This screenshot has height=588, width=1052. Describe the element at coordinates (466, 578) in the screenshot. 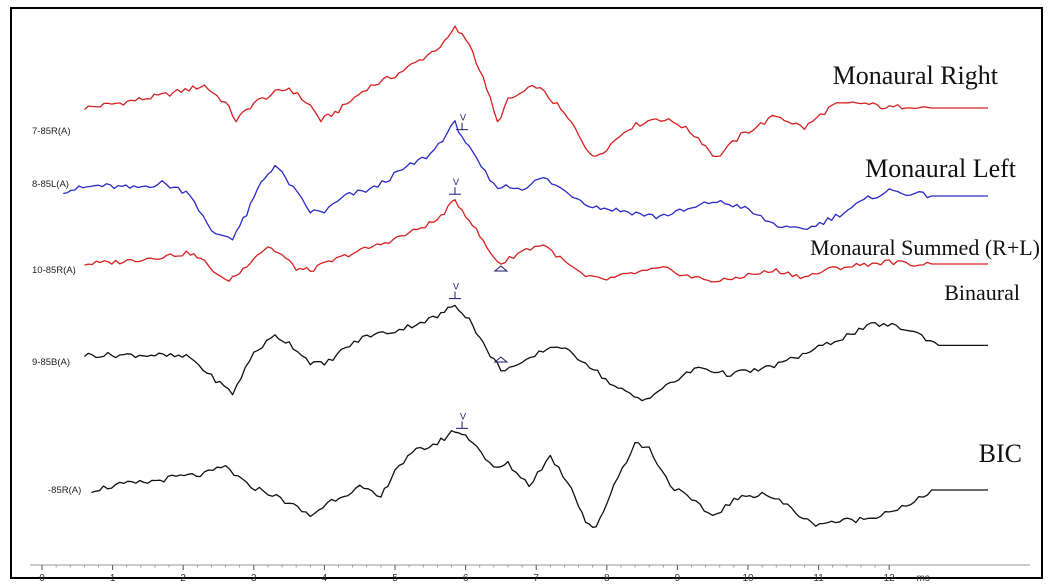

I see `x-tick-label: 6` at that location.